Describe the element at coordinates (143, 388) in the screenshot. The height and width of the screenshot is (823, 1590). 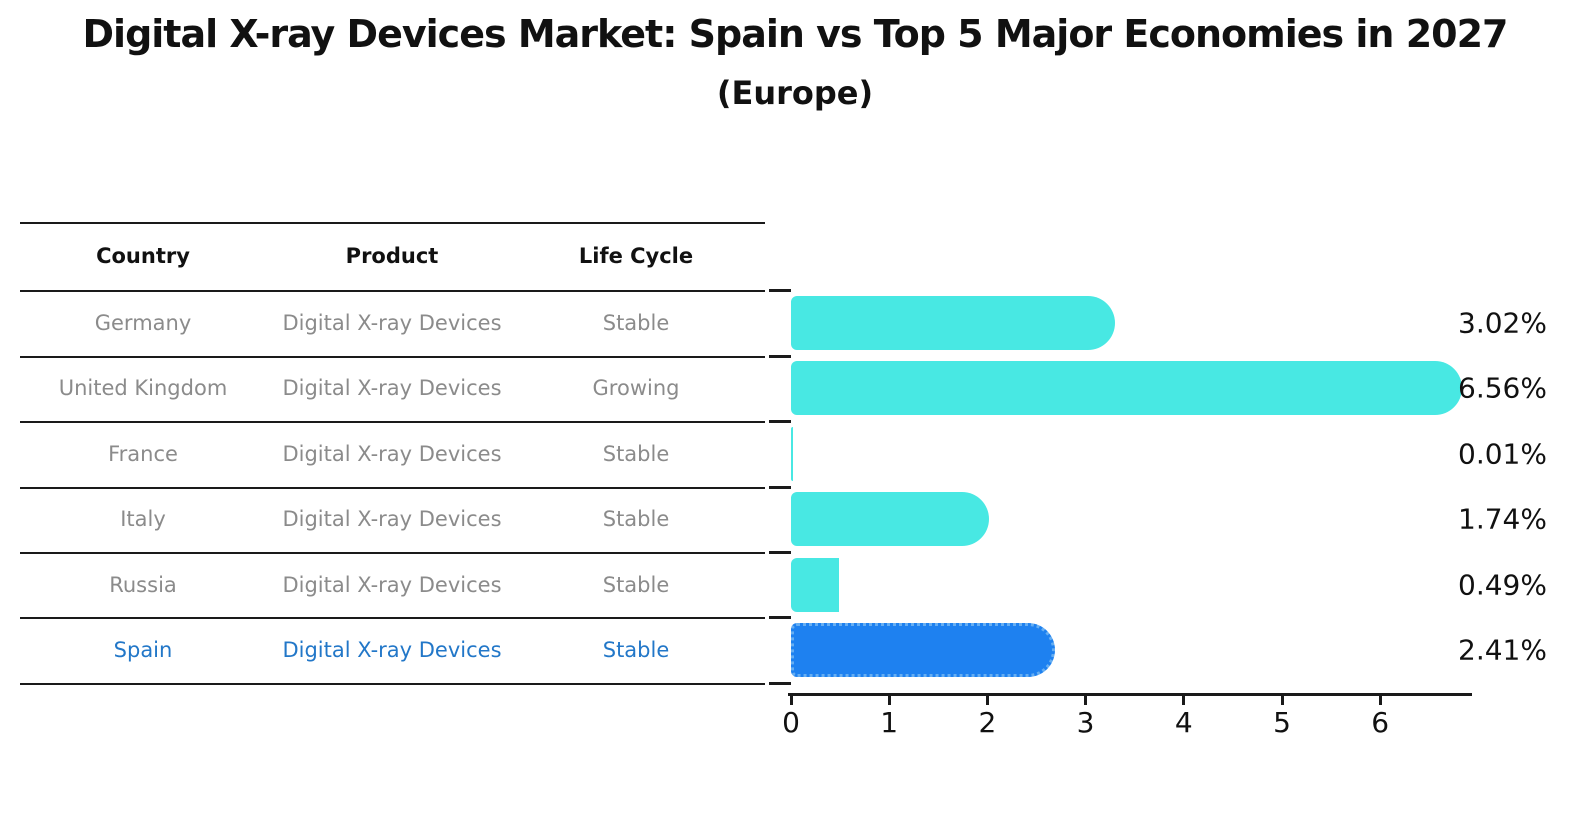
I see `cell-country-united-kingdom: United Kingdom` at that location.